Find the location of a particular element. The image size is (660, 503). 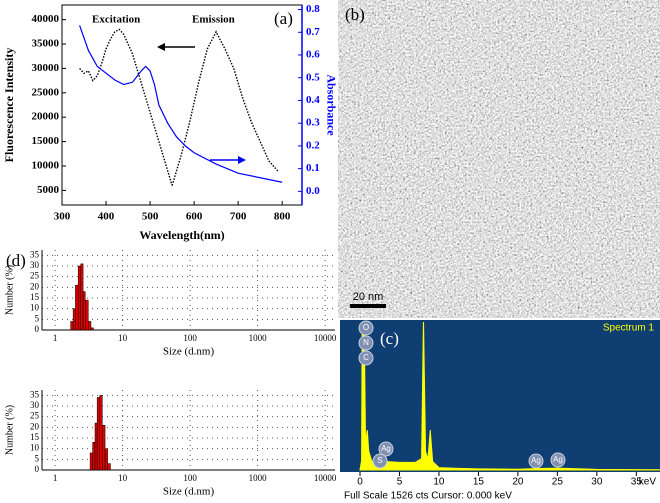

x-tick-label: 300 is located at coordinates (62, 217).